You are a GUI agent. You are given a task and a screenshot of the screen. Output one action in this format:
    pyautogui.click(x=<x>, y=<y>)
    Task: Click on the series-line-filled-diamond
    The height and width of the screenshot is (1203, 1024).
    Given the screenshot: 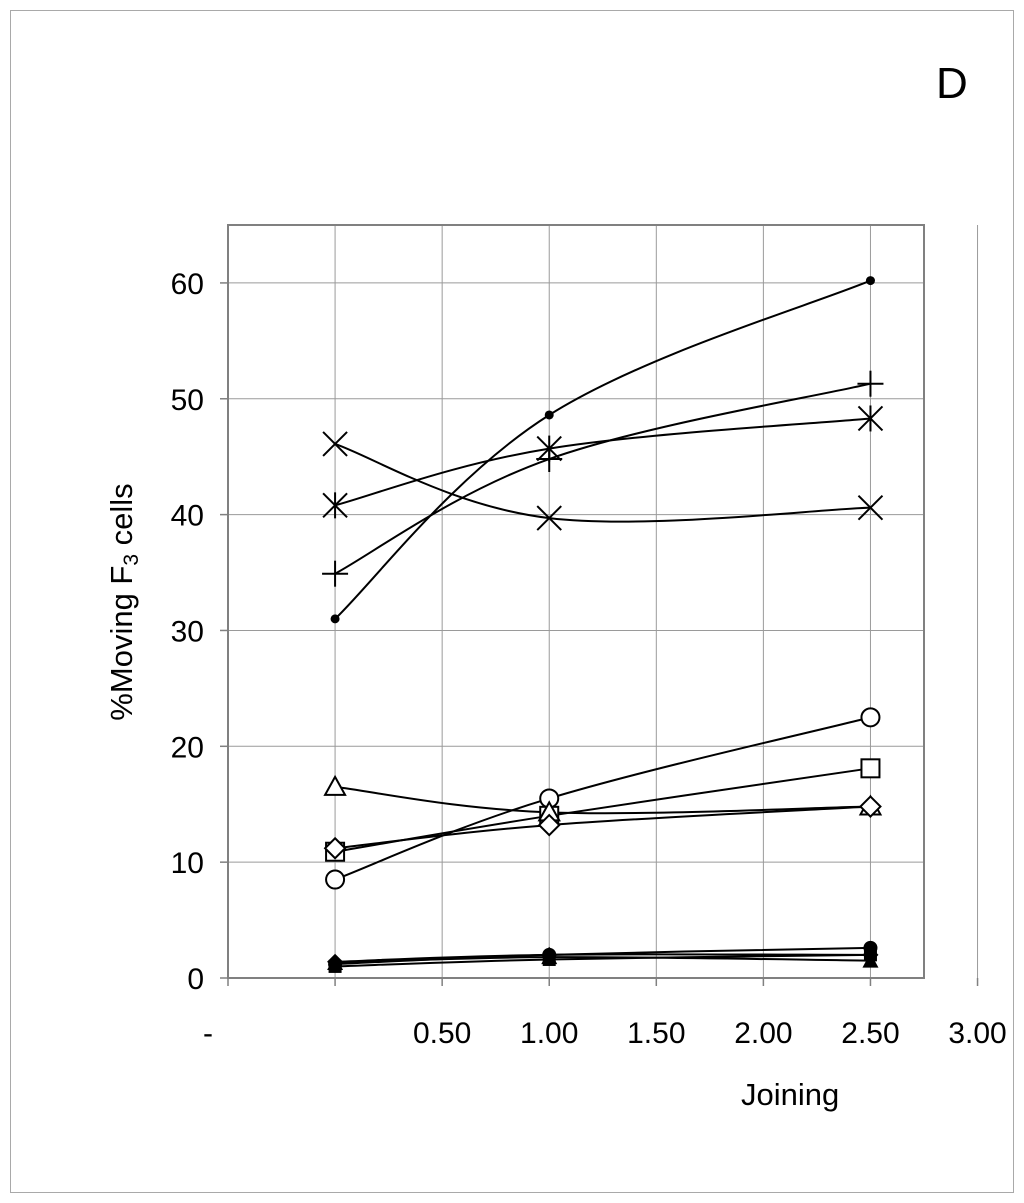 What is the action you would take?
    pyautogui.click(x=603, y=958)
    